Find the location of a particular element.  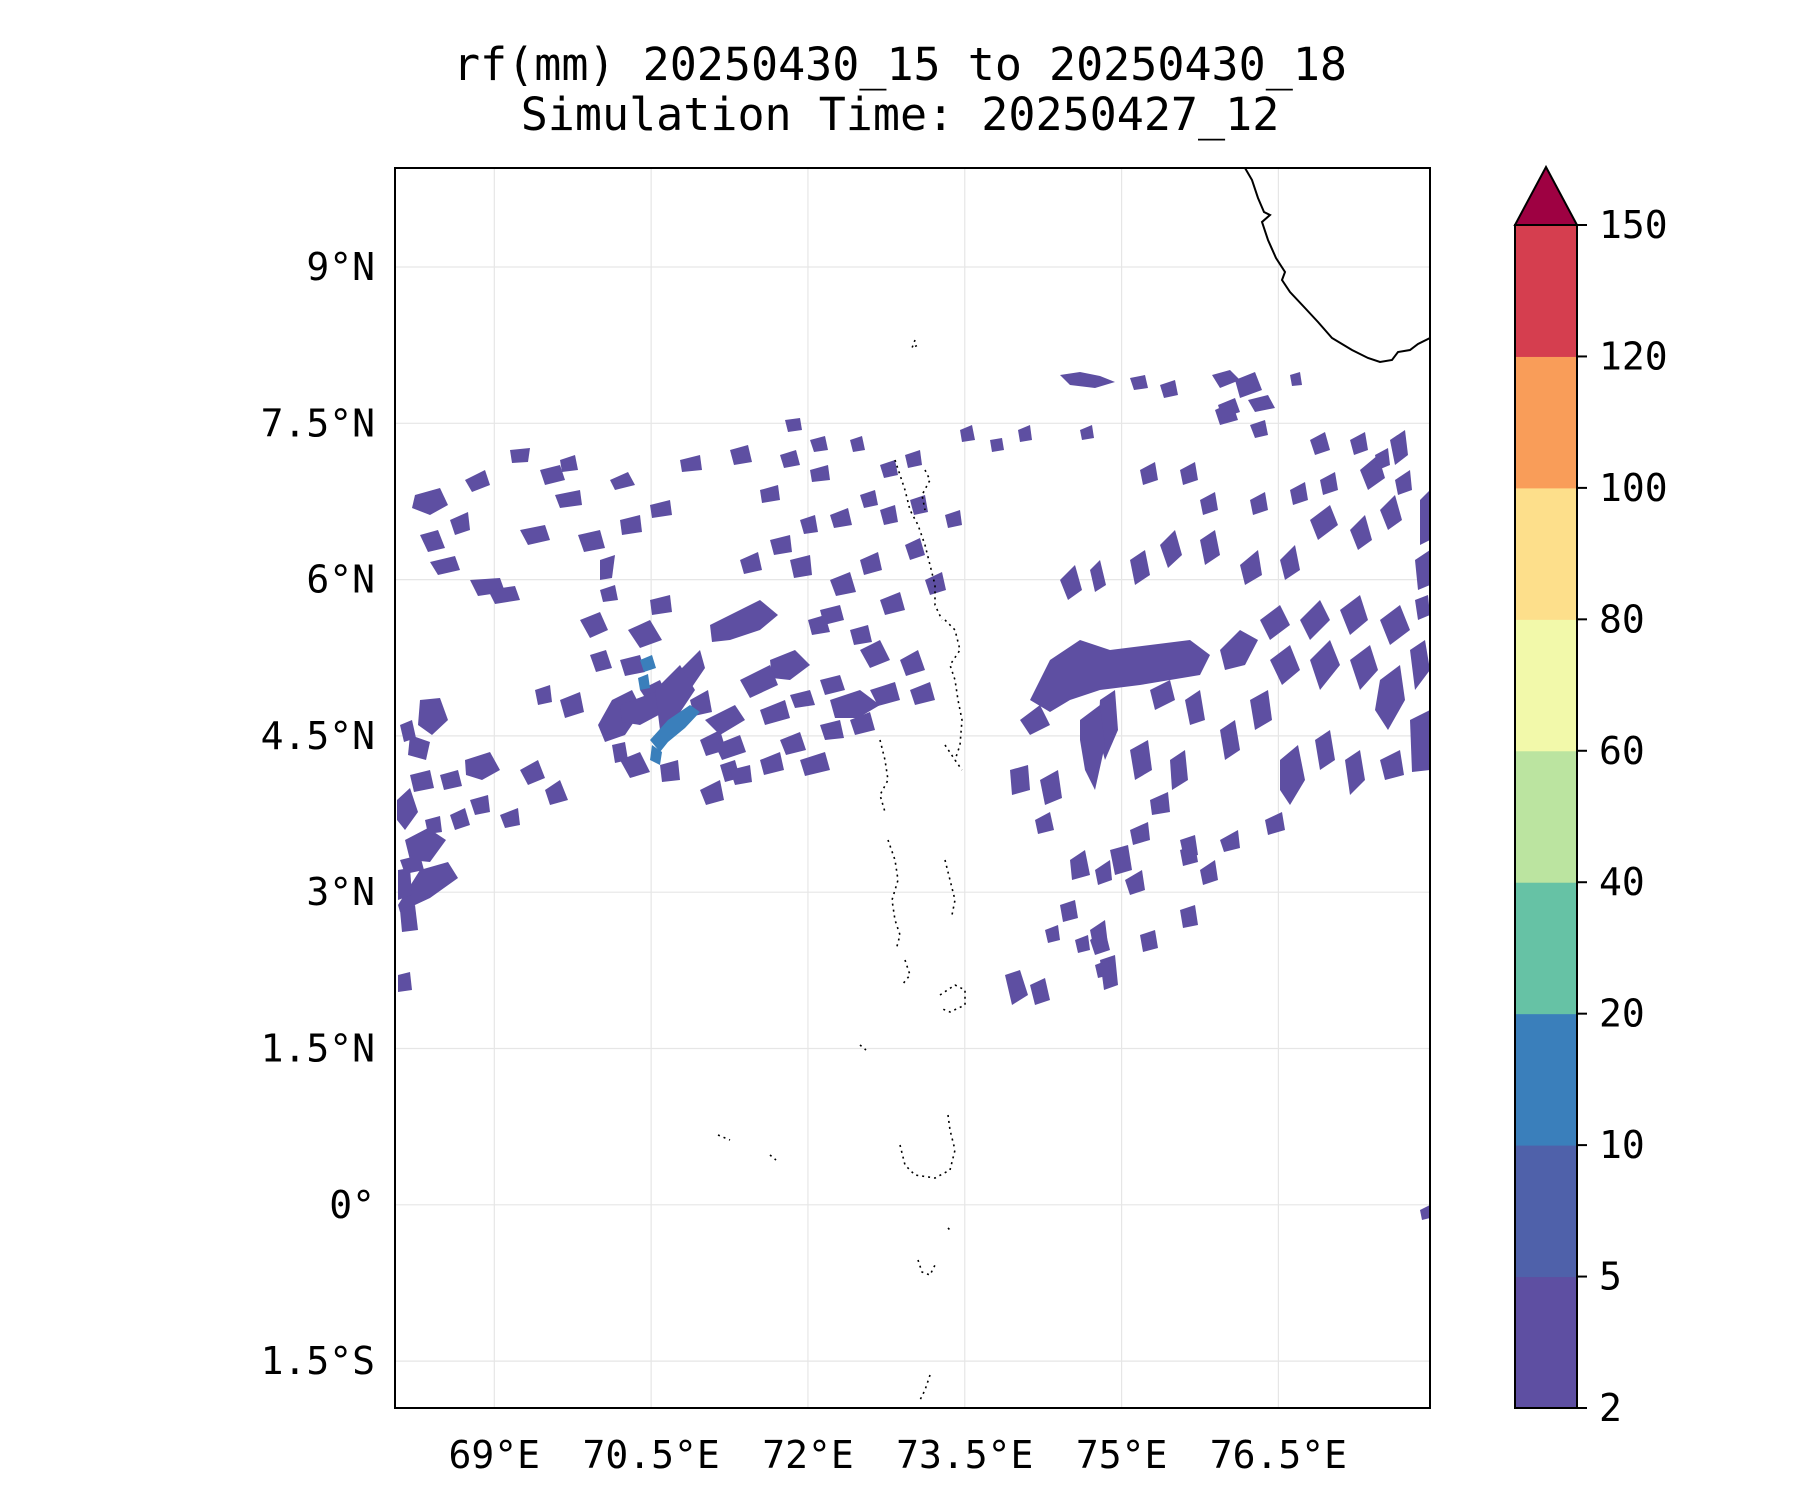

longitude-labels: 69°E 70.5°E 72°E 73.5°E 75°E 76.5°E is located at coordinates (898, 1455).